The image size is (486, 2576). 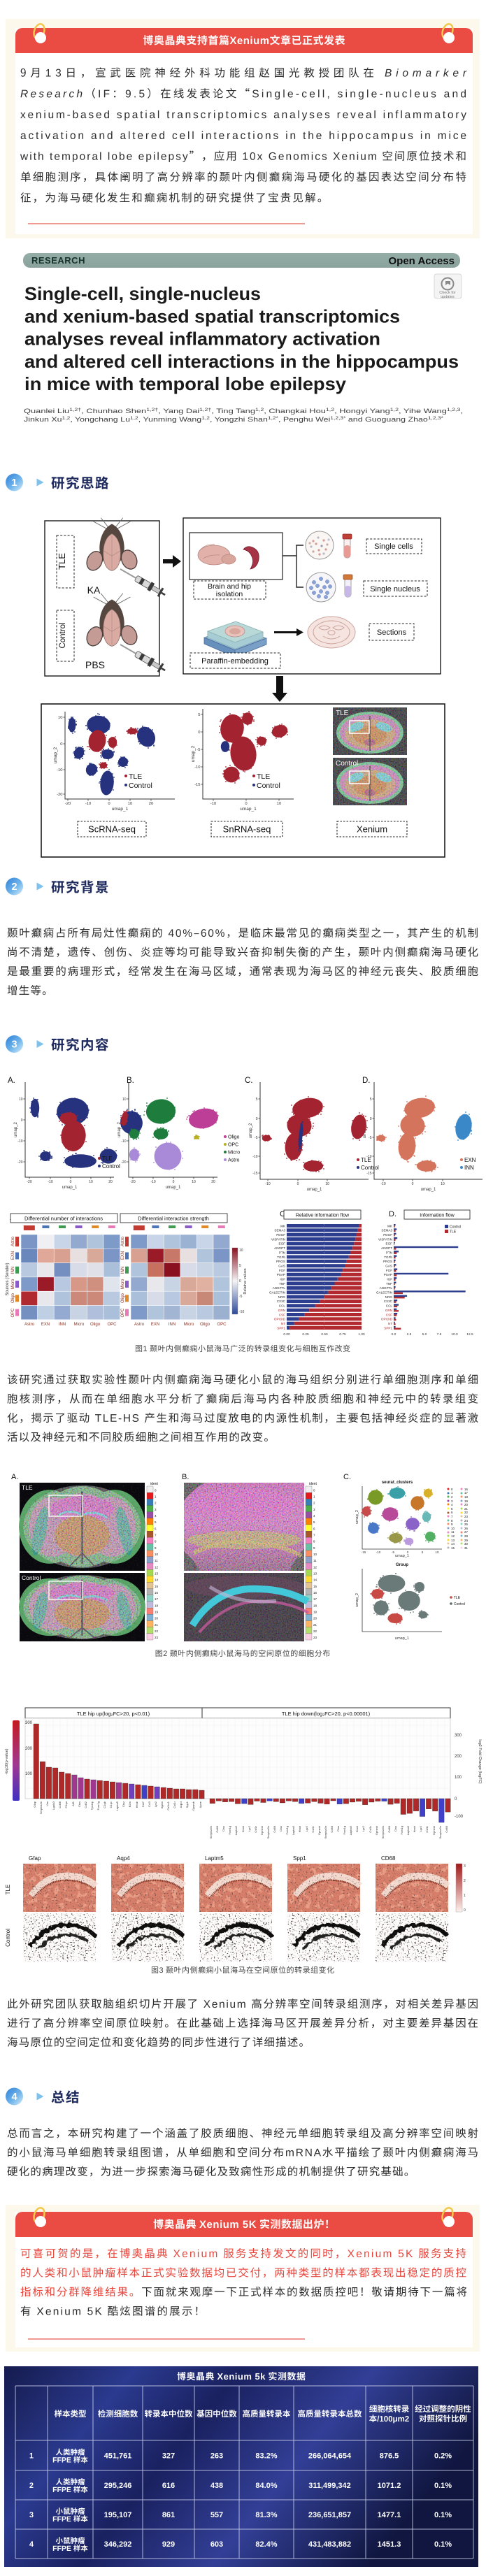 What do you see at coordinates (279, 1248) in the screenshot?
I see `svg-text: ANGPT` at bounding box center [279, 1248].